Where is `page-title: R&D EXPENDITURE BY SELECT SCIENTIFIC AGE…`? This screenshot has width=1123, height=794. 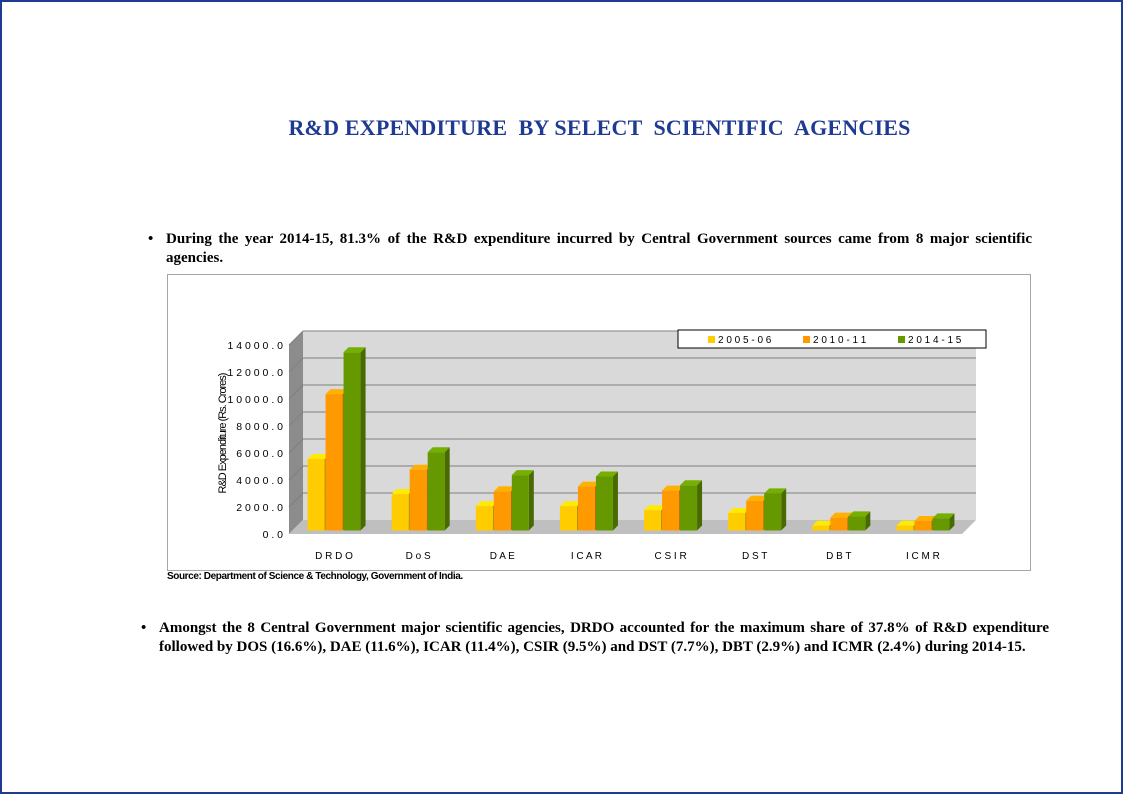 page-title: R&D EXPENDITURE BY SELECT SCIENTIFIC AGE… is located at coordinates (599, 127).